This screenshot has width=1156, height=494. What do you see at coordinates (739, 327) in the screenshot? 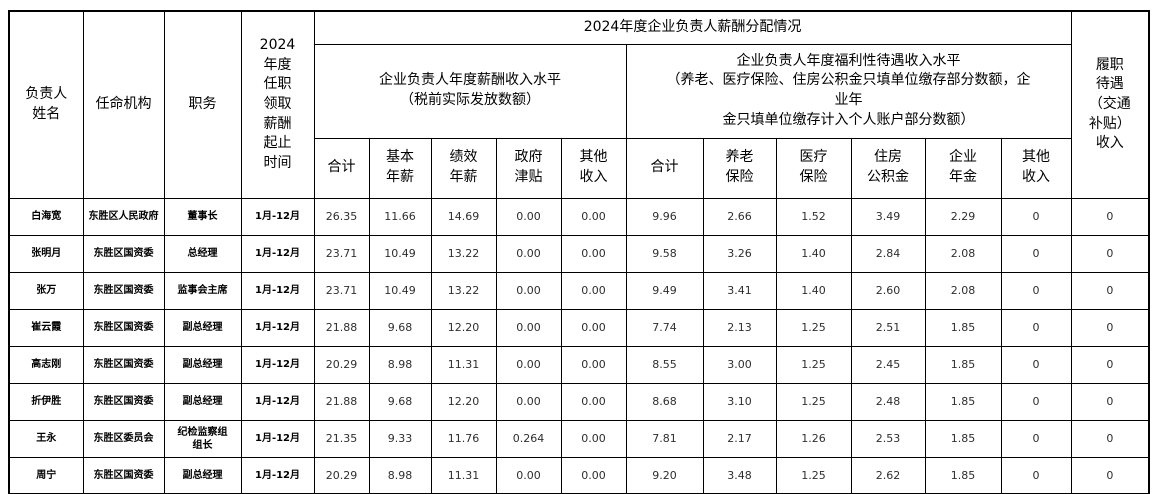
I see `cell-value: 2.13` at bounding box center [739, 327].